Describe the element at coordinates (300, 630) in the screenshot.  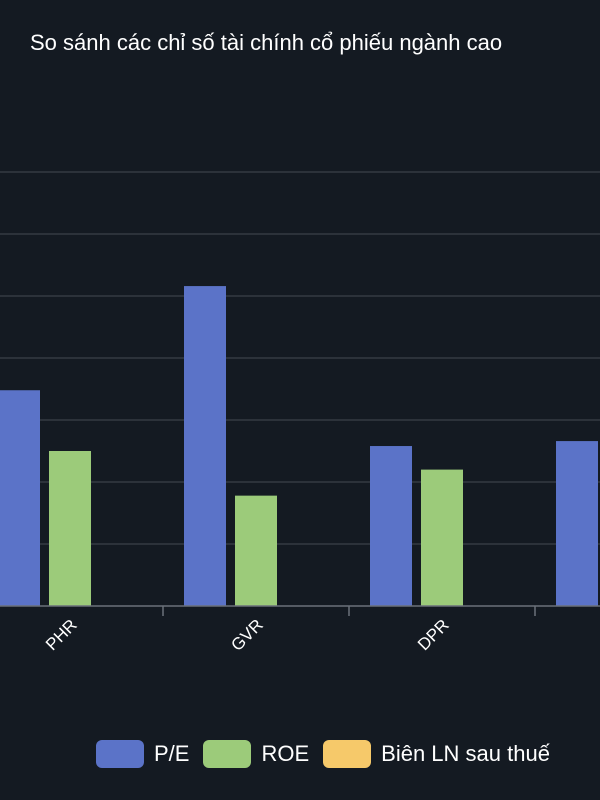
I see `x-axis: PHRGVRDPRTRC` at that location.